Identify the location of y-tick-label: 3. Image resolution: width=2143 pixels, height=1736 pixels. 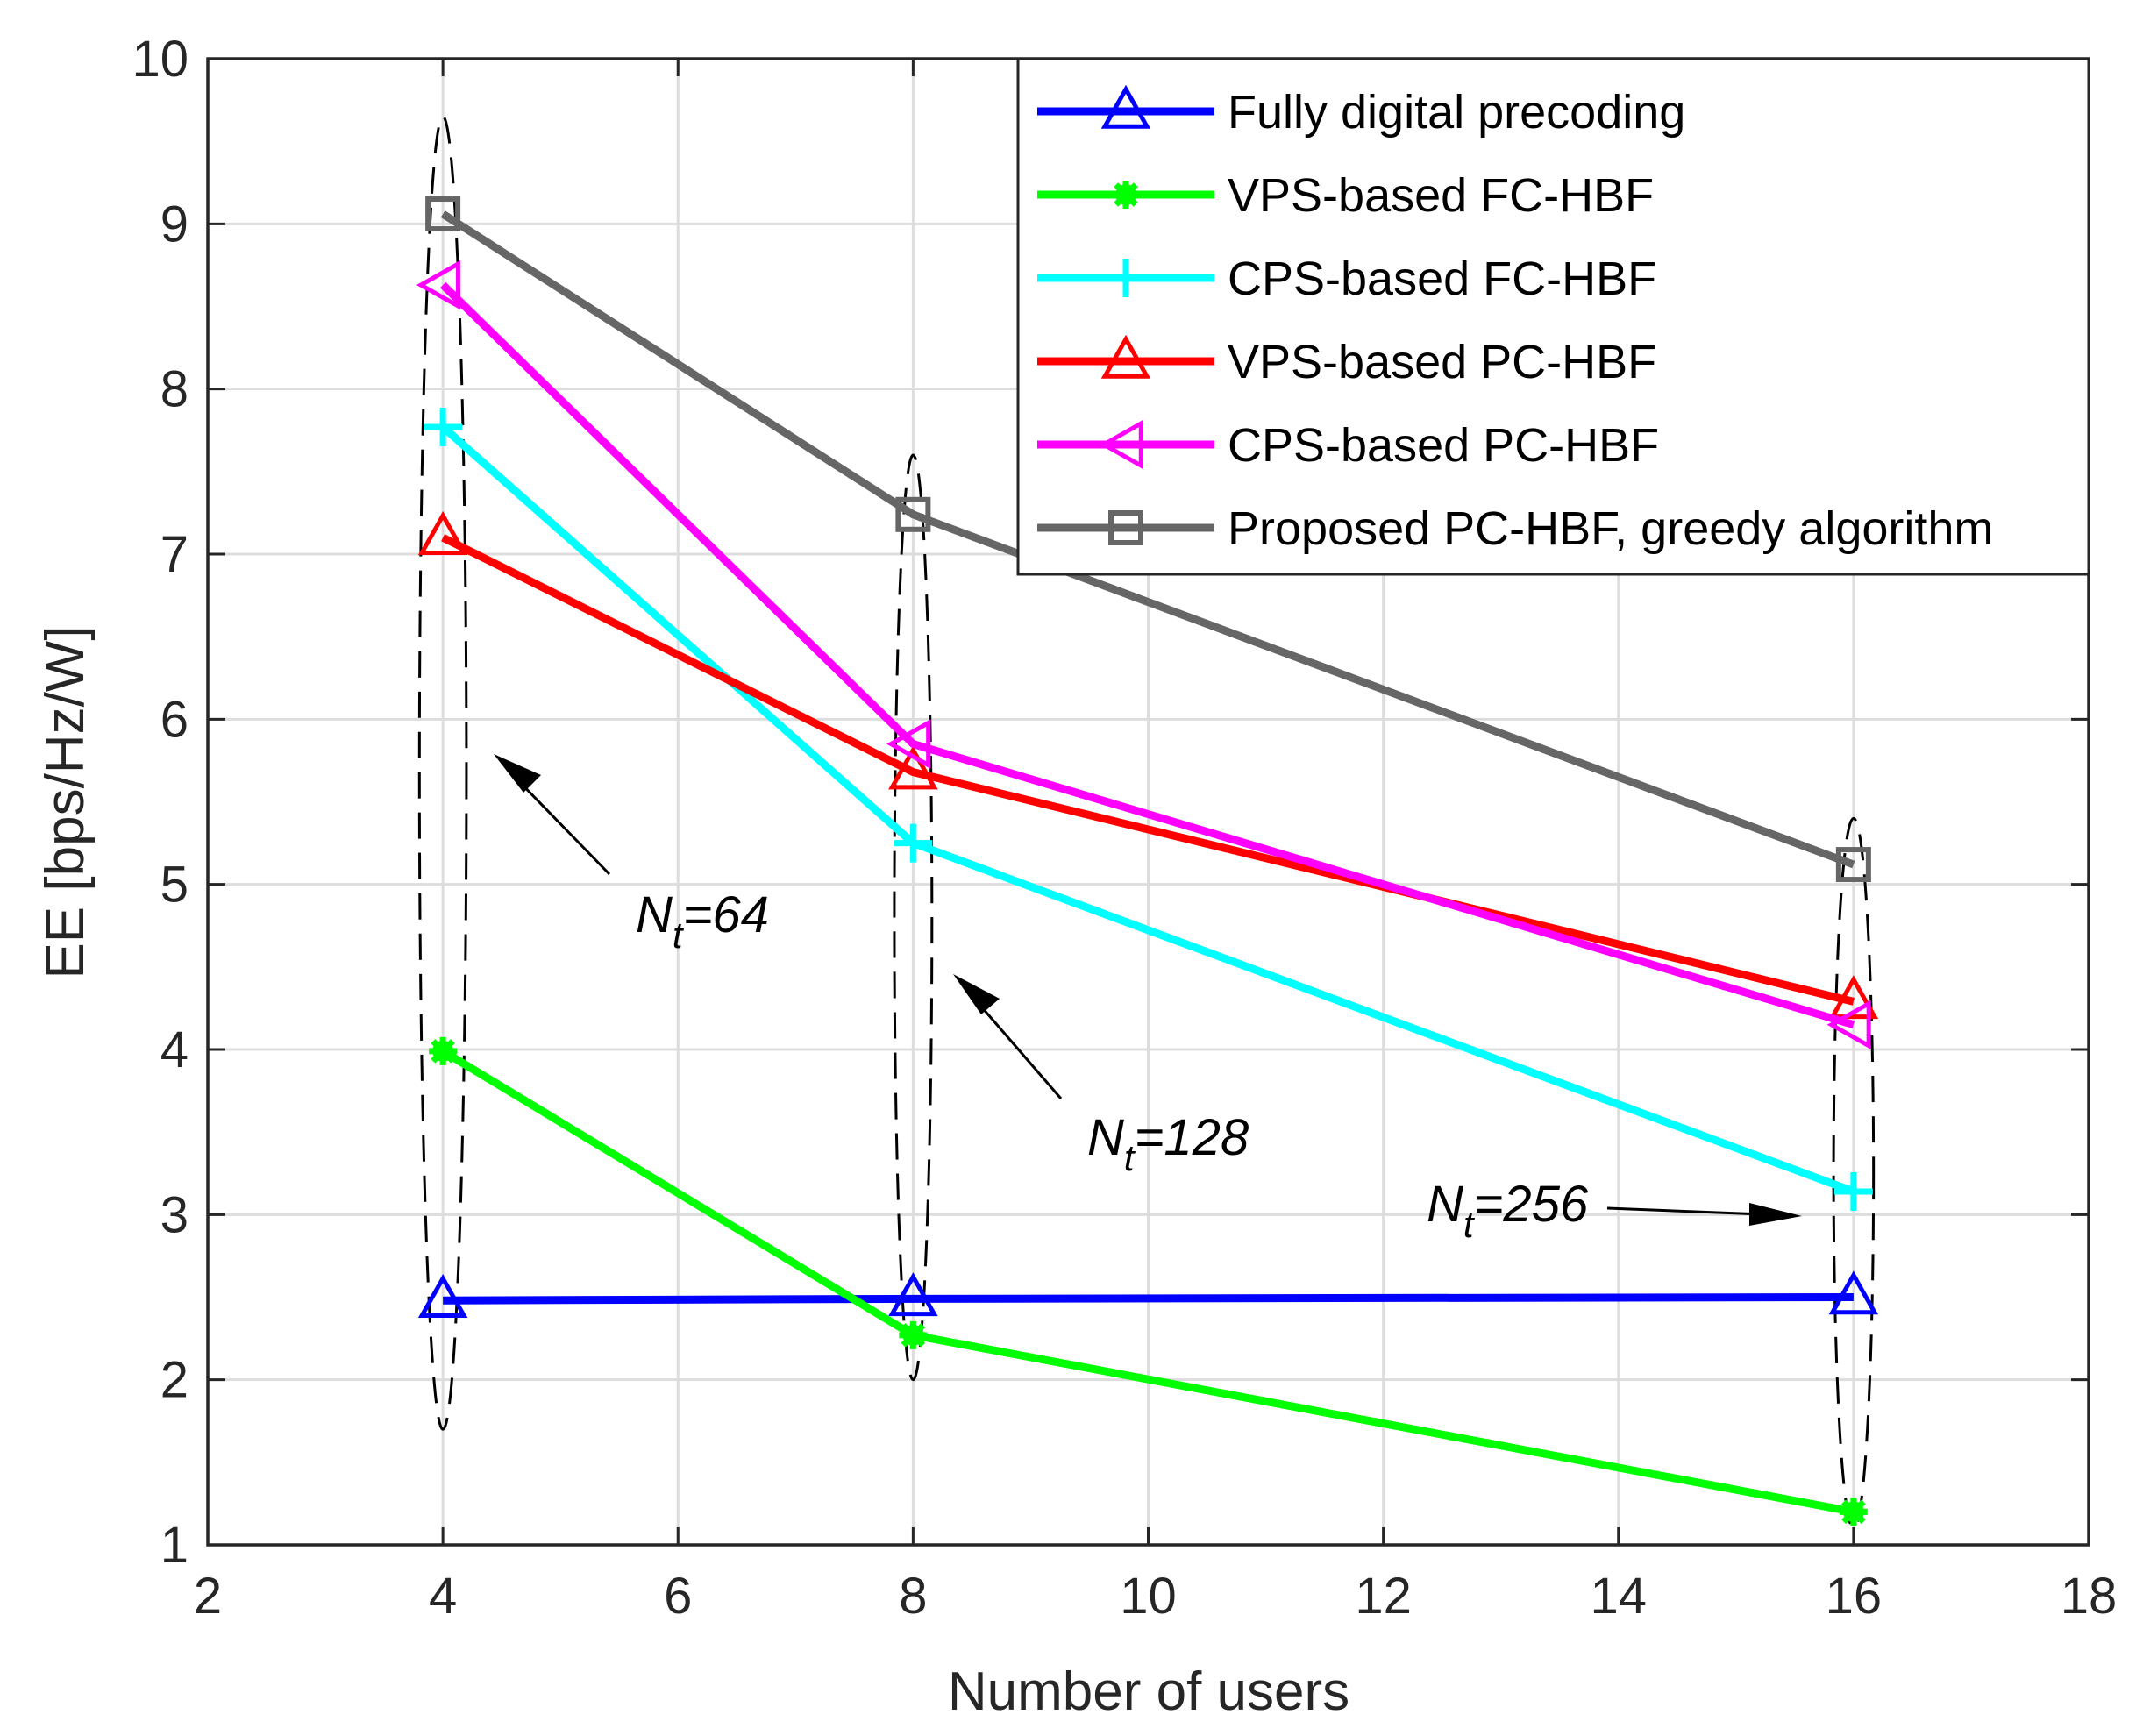
(174, 1214).